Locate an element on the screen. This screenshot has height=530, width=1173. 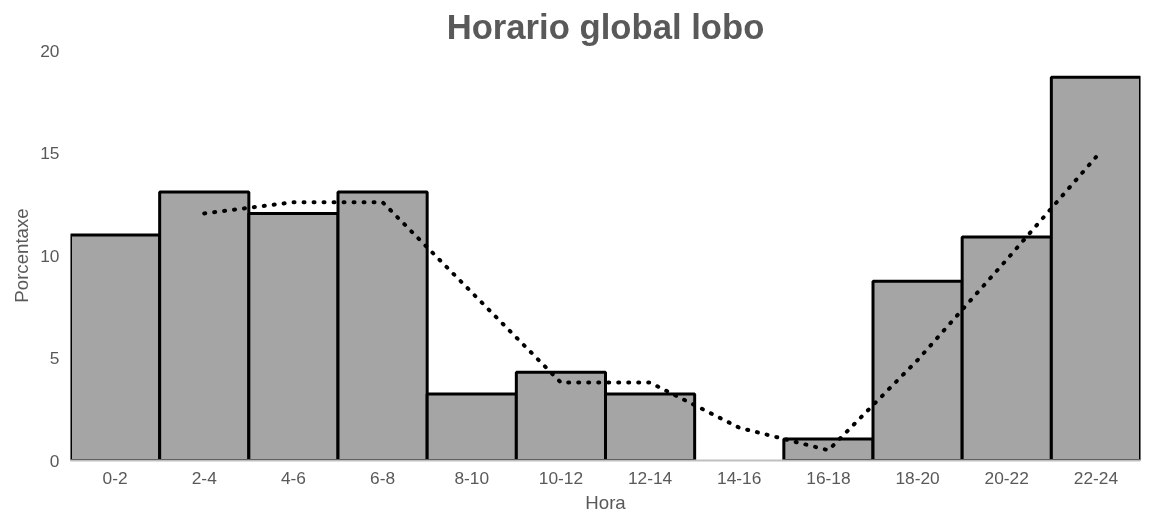
x-tick-label: 16-18 is located at coordinates (828, 477).